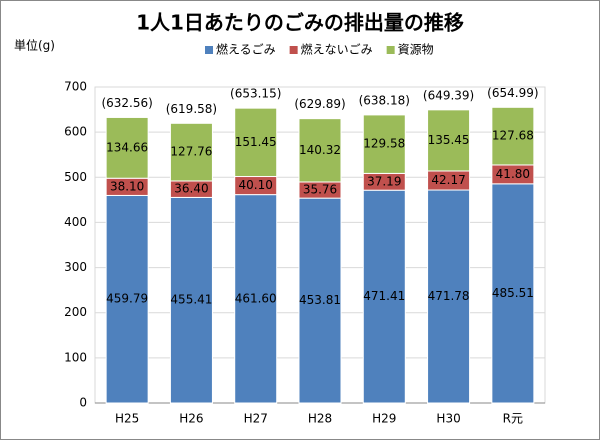  Describe the element at coordinates (384, 296) in the screenshot. I see `data-label: 471.41` at that location.